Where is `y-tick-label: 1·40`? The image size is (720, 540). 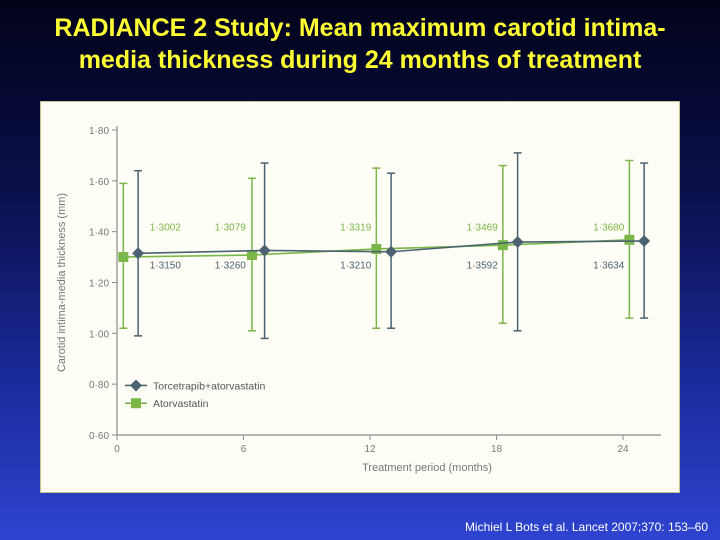 y-tick-label: 1·40 is located at coordinates (99, 233).